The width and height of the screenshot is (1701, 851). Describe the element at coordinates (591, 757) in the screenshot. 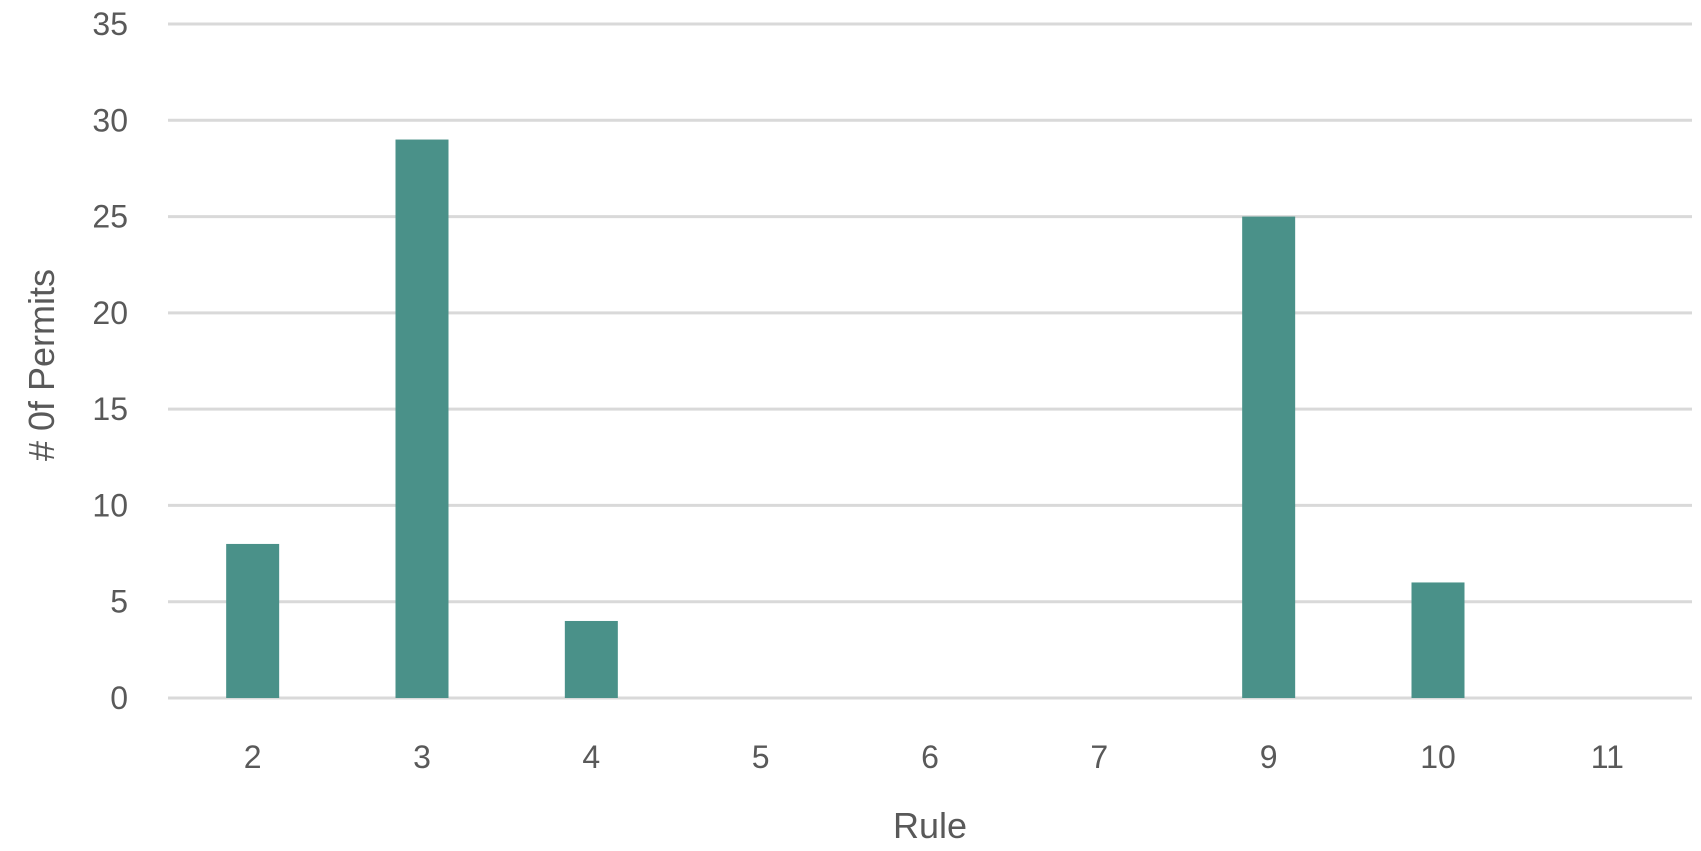

I see `x-tick-label: 4` at that location.